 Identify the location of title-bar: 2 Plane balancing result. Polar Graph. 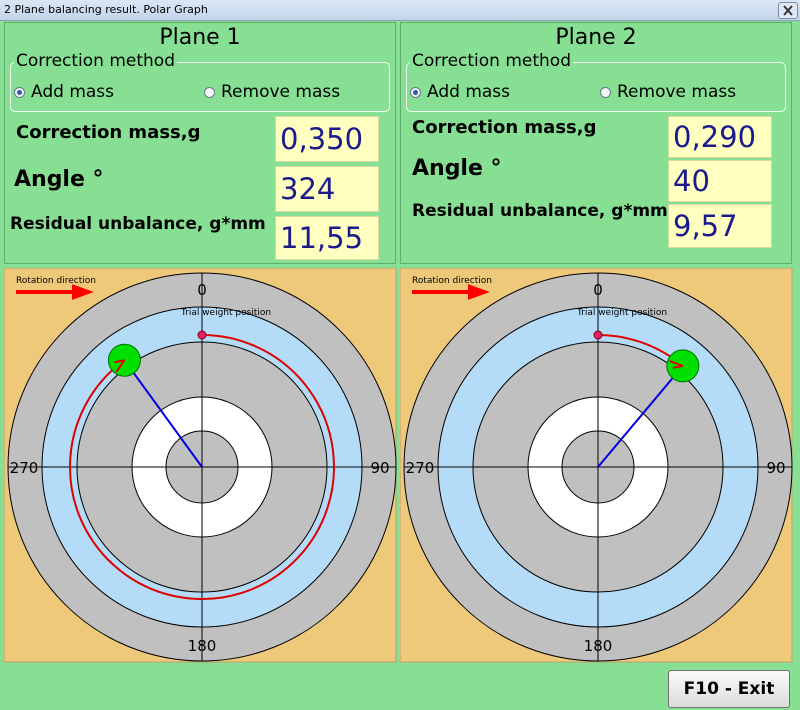
(400, 10).